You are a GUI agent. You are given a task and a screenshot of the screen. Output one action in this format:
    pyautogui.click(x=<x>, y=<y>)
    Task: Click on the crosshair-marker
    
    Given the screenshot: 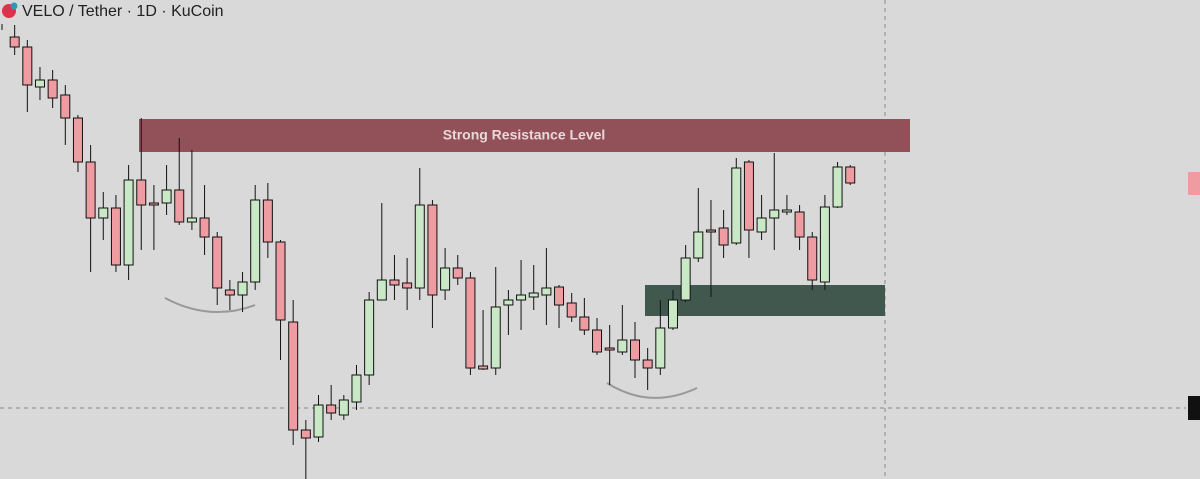 What is the action you would take?
    pyautogui.click(x=1194, y=408)
    